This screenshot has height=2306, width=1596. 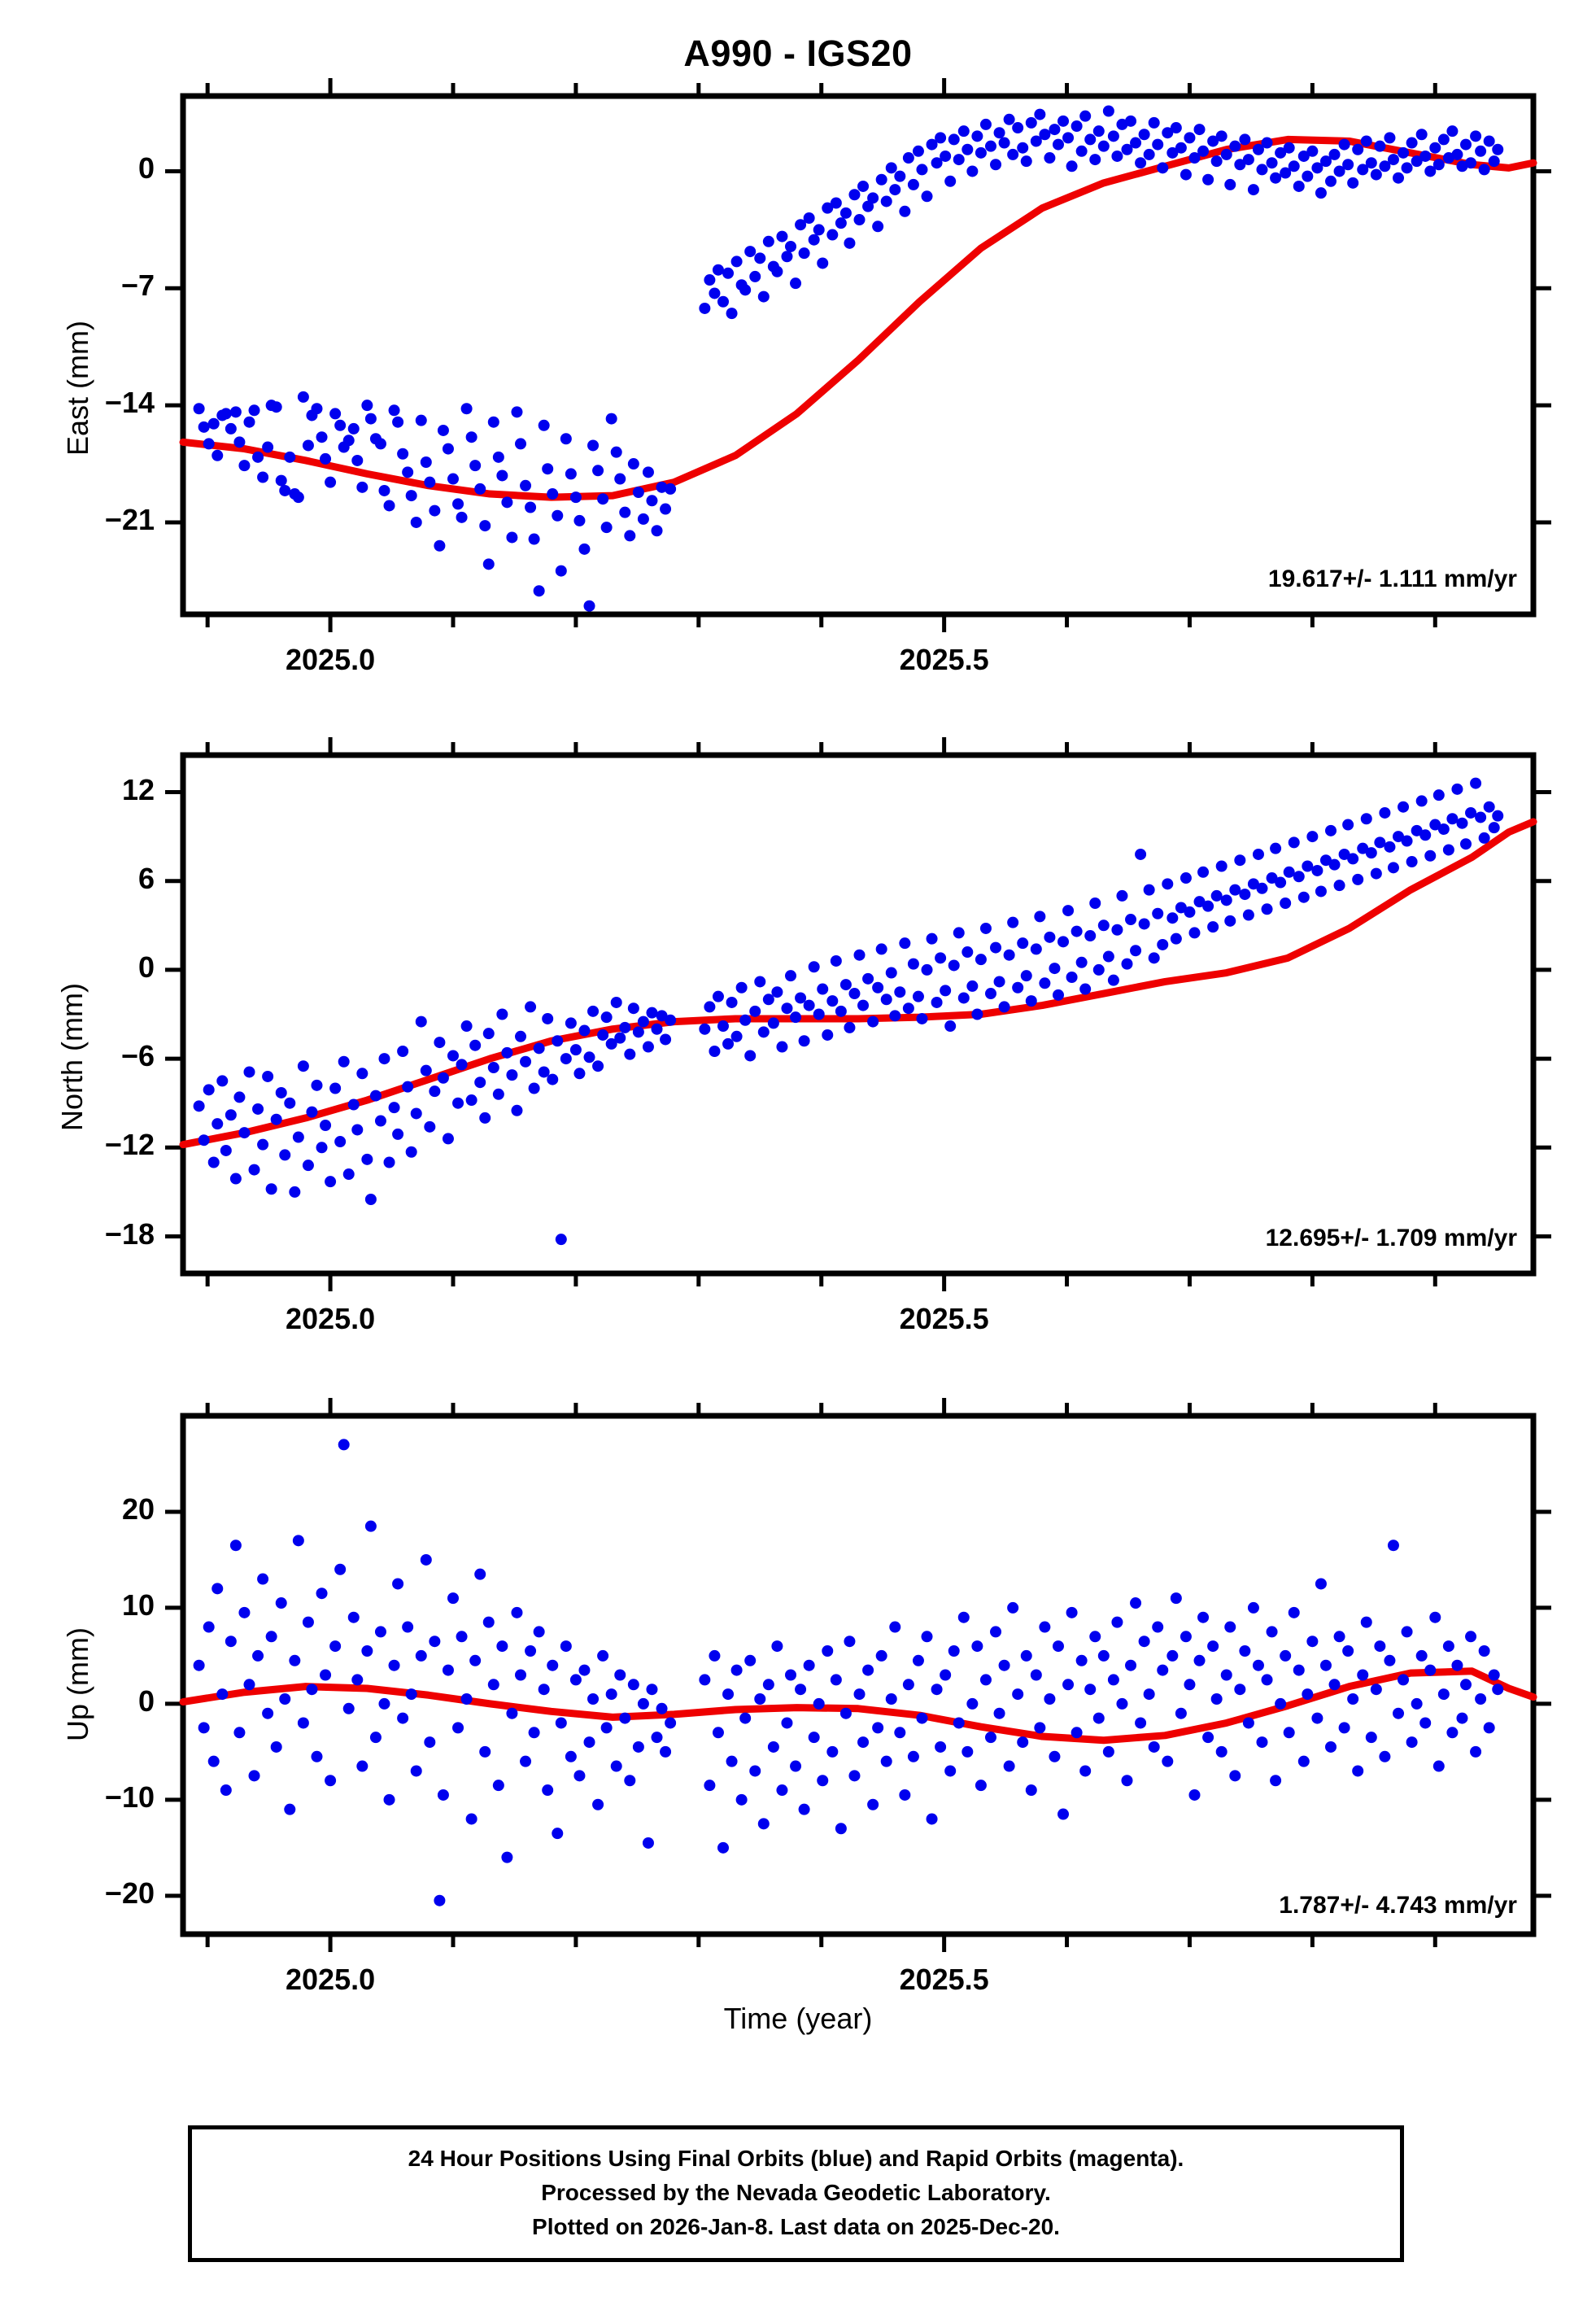 I want to click on panel-east-rate-annotation: 19.617+/- 1.111 mm/yr, so click(x=1392, y=579).